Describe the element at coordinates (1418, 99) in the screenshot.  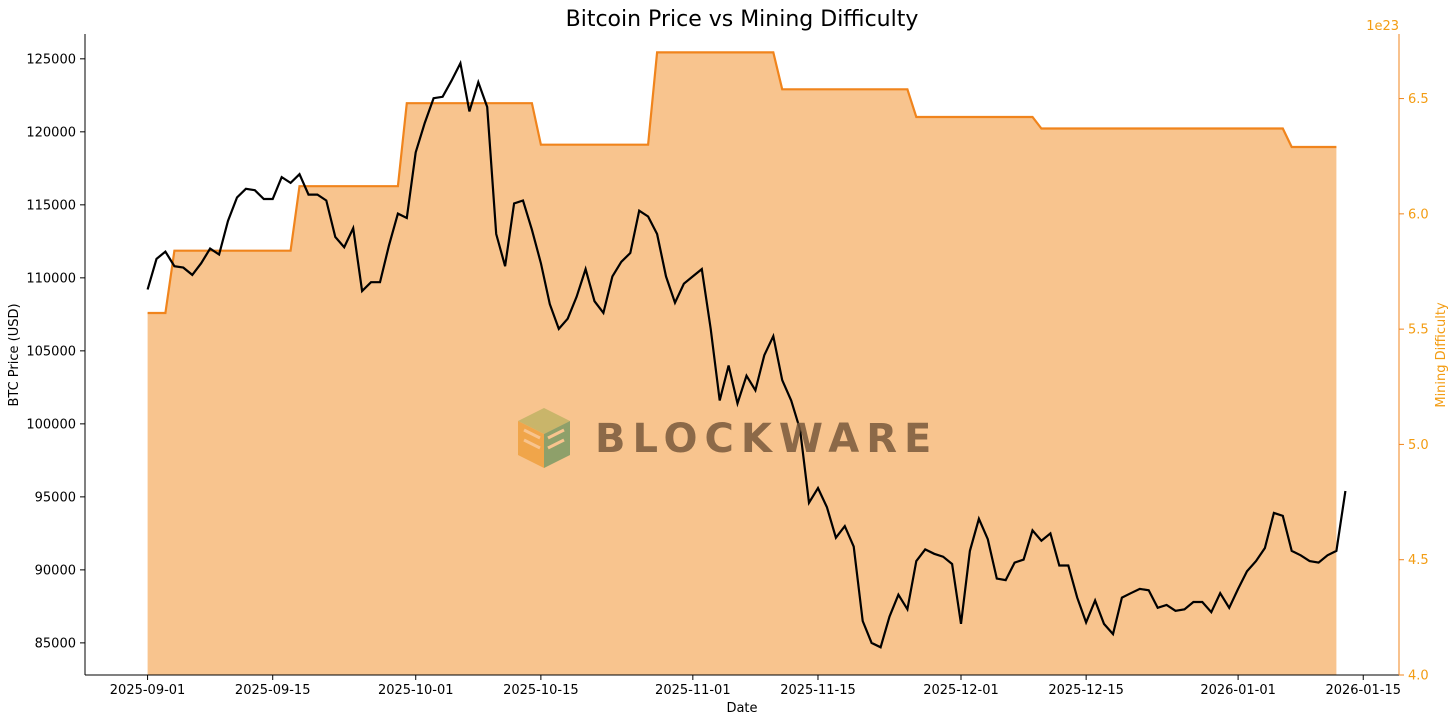
I see `y2-tick-label: 6.5` at that location.